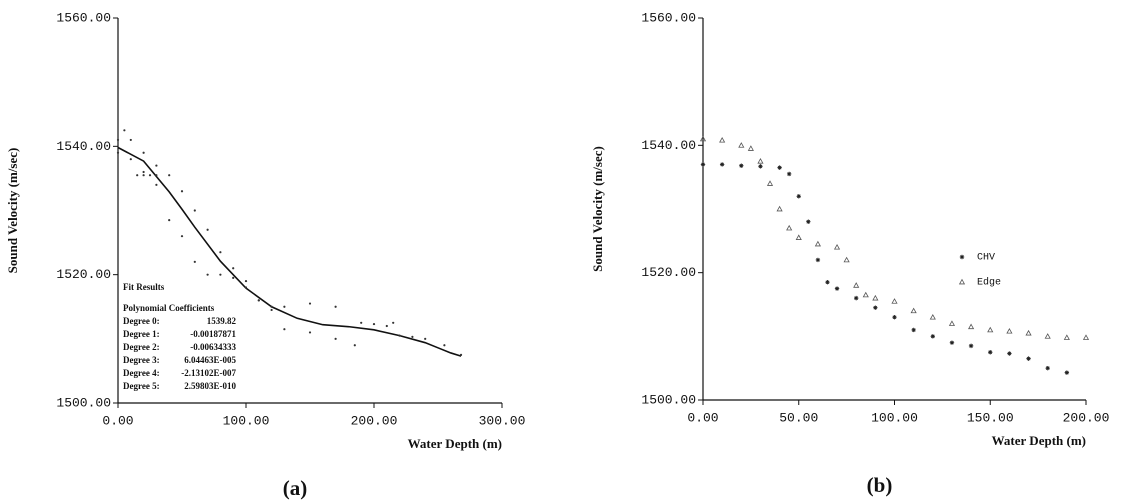 The width and height of the screenshot is (1129, 504). What do you see at coordinates (144, 287) in the screenshot?
I see `annotation-title: Fit Results` at bounding box center [144, 287].